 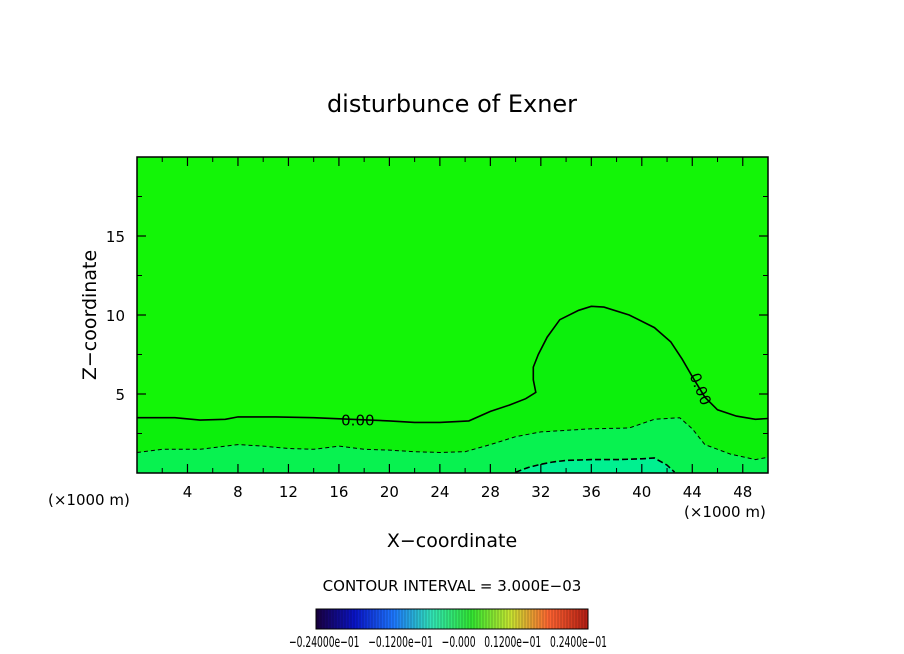 I want to click on colorbar-fill, so click(x=452, y=619).